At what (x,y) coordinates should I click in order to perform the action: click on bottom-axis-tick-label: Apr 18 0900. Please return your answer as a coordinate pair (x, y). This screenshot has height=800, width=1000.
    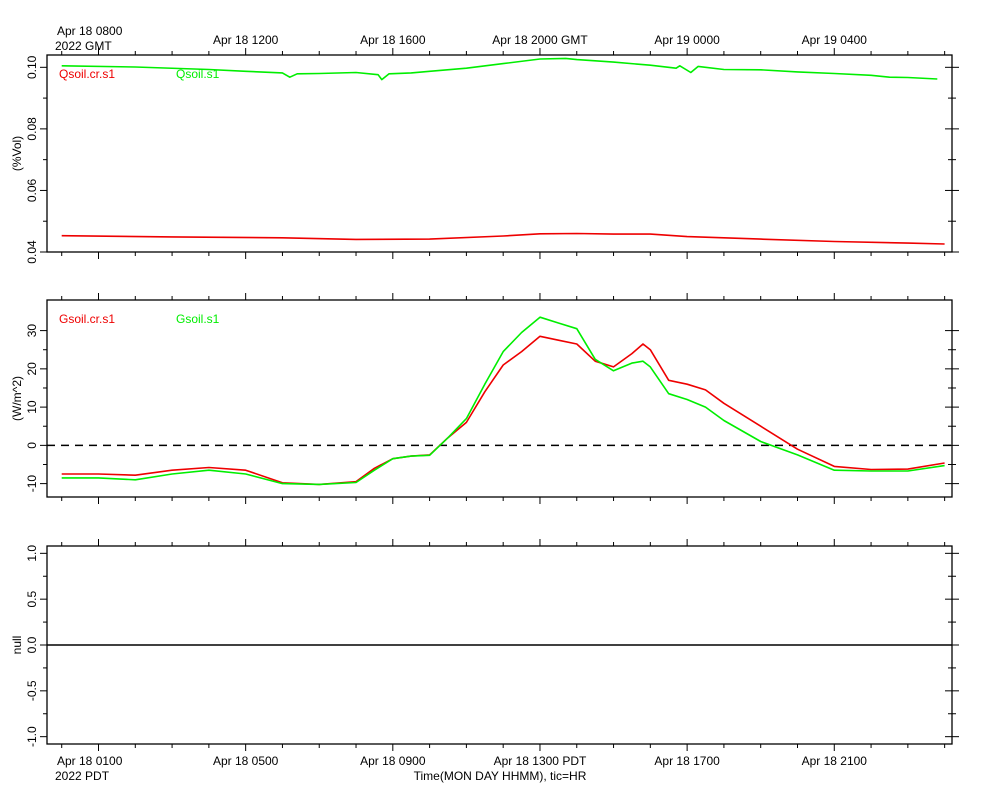
    Looking at the image, I should click on (393, 761).